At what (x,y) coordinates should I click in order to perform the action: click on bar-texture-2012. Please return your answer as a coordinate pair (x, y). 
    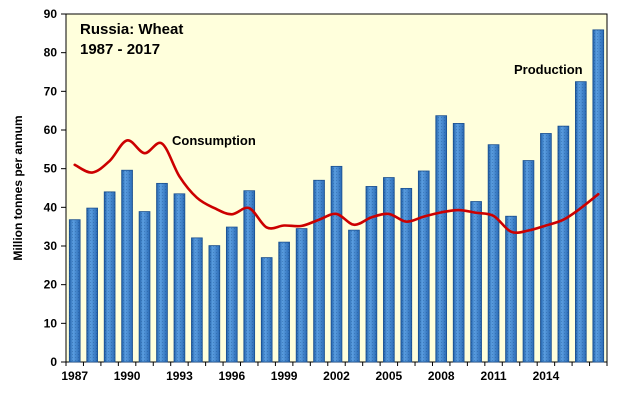
    Looking at the image, I should click on (511, 289).